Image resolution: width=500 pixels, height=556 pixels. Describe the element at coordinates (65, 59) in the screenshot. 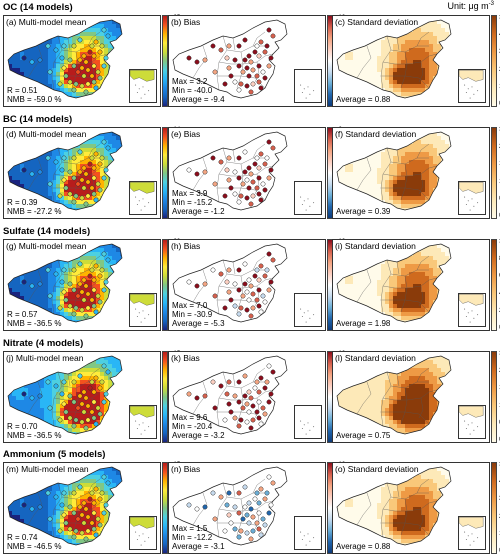

I see `mean-map` at that location.